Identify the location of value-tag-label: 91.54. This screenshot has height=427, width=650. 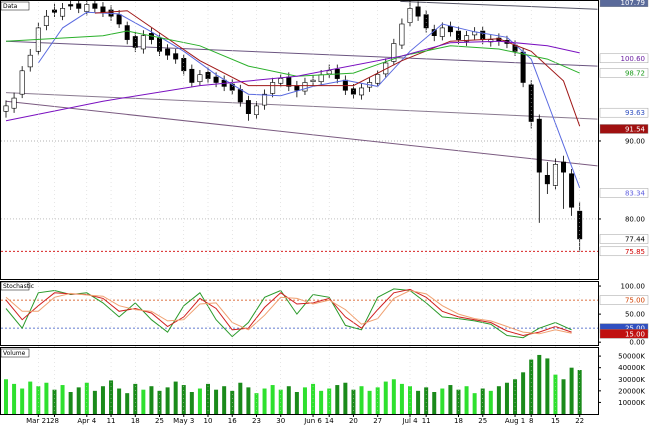
(635, 129).